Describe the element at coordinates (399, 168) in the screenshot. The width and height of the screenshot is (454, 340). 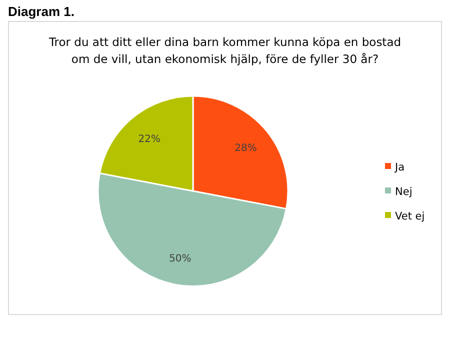
I see `legend-label: Ja` at that location.